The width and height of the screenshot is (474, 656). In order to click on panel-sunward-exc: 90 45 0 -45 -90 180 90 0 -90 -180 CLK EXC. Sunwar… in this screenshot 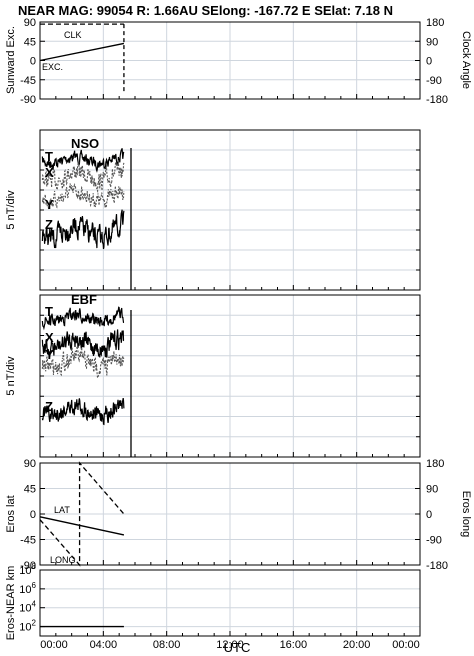, I will do `click(238, 61)`.